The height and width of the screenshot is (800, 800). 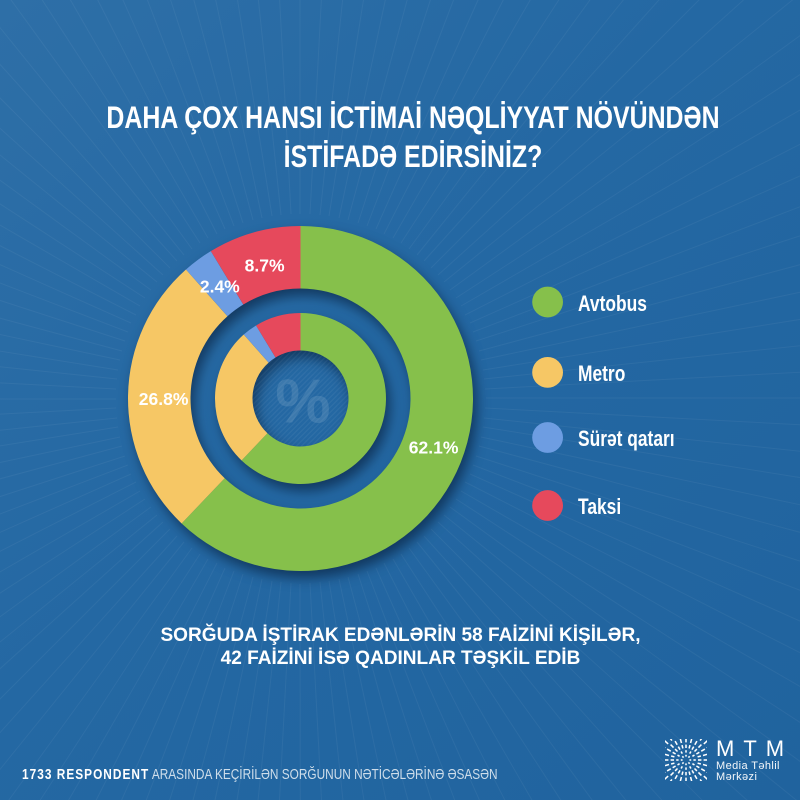 I want to click on svg-text: 8.7%, so click(x=265, y=266).